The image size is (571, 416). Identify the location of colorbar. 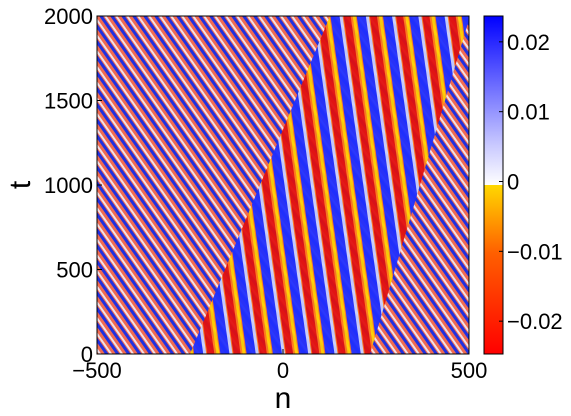
(493, 185).